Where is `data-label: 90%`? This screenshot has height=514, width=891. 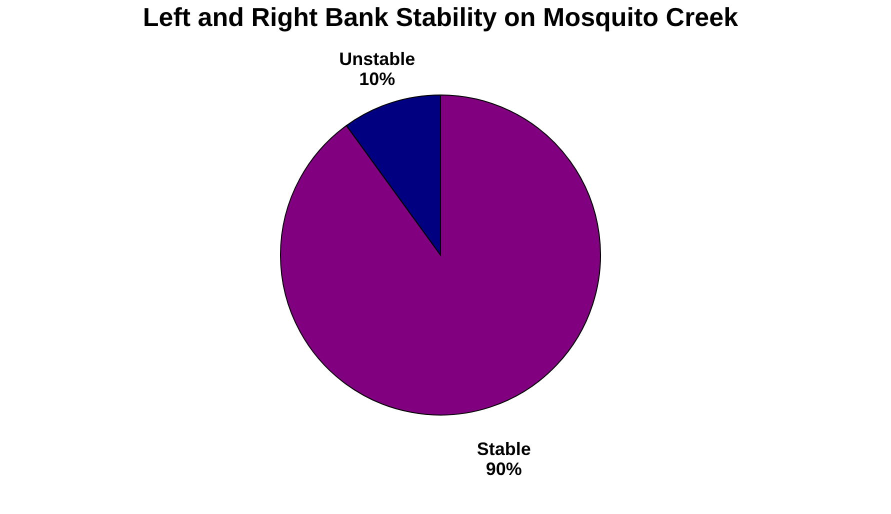
data-label: 90% is located at coordinates (504, 468).